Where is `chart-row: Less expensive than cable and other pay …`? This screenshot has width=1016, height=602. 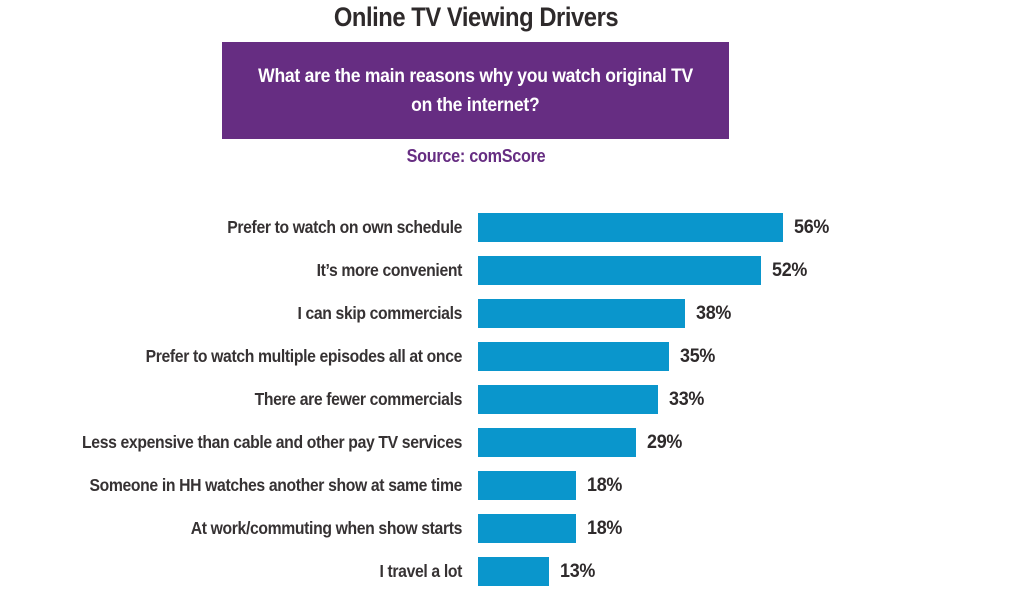
chart-row: Less expensive than cable and other pay … is located at coordinates (508, 442).